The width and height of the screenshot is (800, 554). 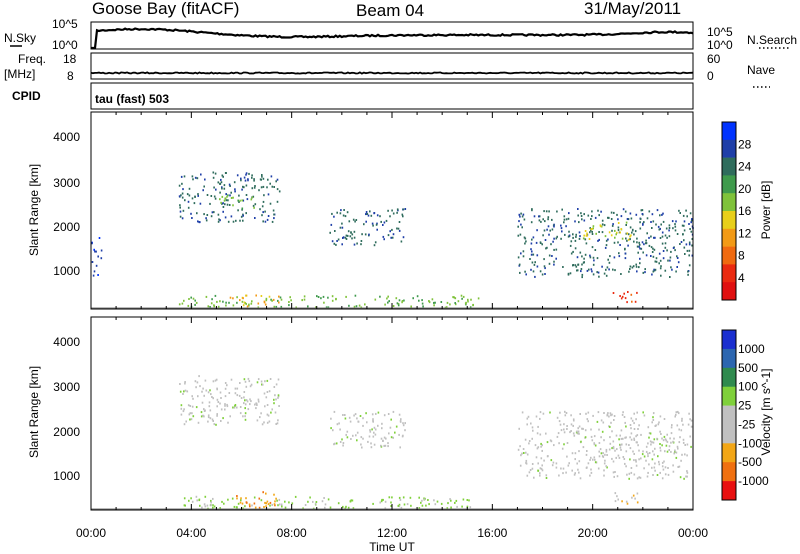 I want to click on nave-tick-top: 60, so click(x=714, y=59).